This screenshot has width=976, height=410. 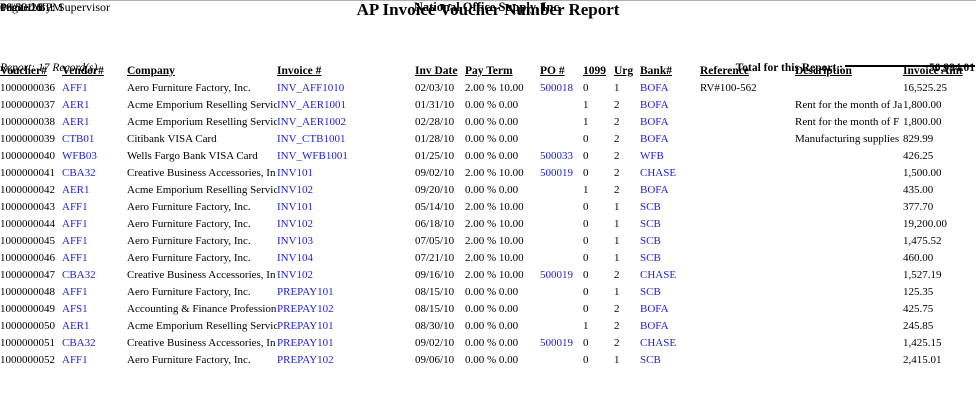 What do you see at coordinates (952, 68) in the screenshot?
I see `total-amount: 50,994.01` at bounding box center [952, 68].